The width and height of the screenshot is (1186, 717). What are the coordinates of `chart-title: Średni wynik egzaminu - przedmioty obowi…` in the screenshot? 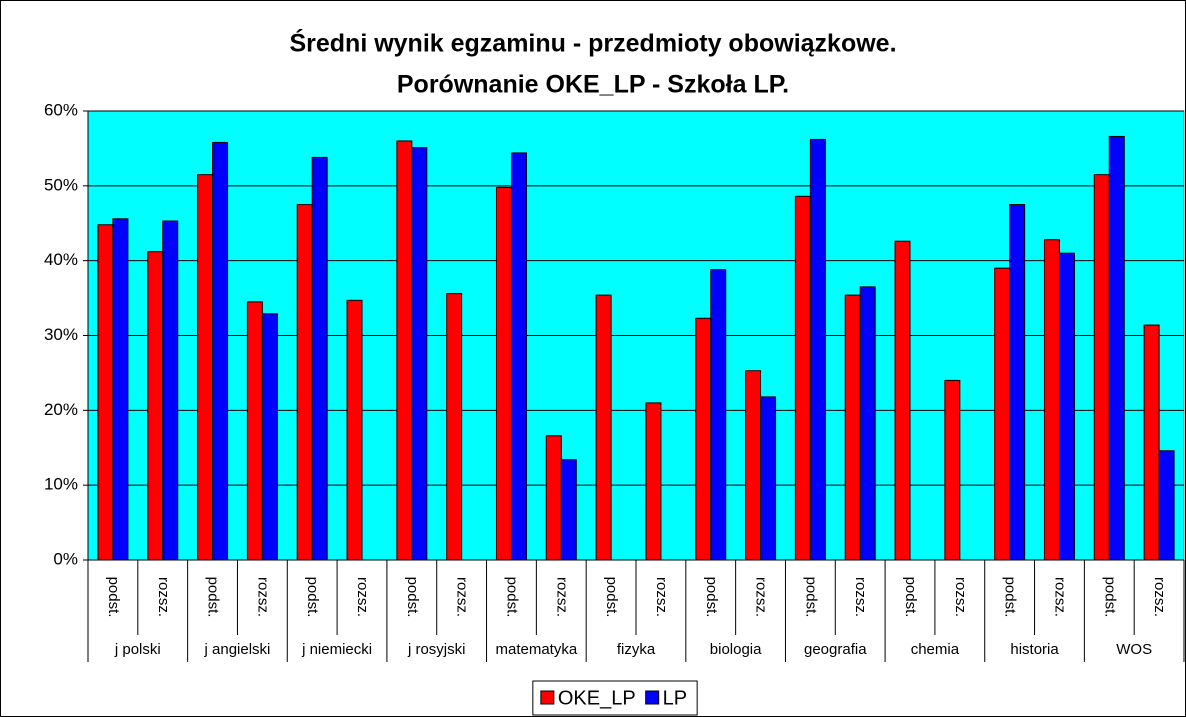 It's located at (592, 43).